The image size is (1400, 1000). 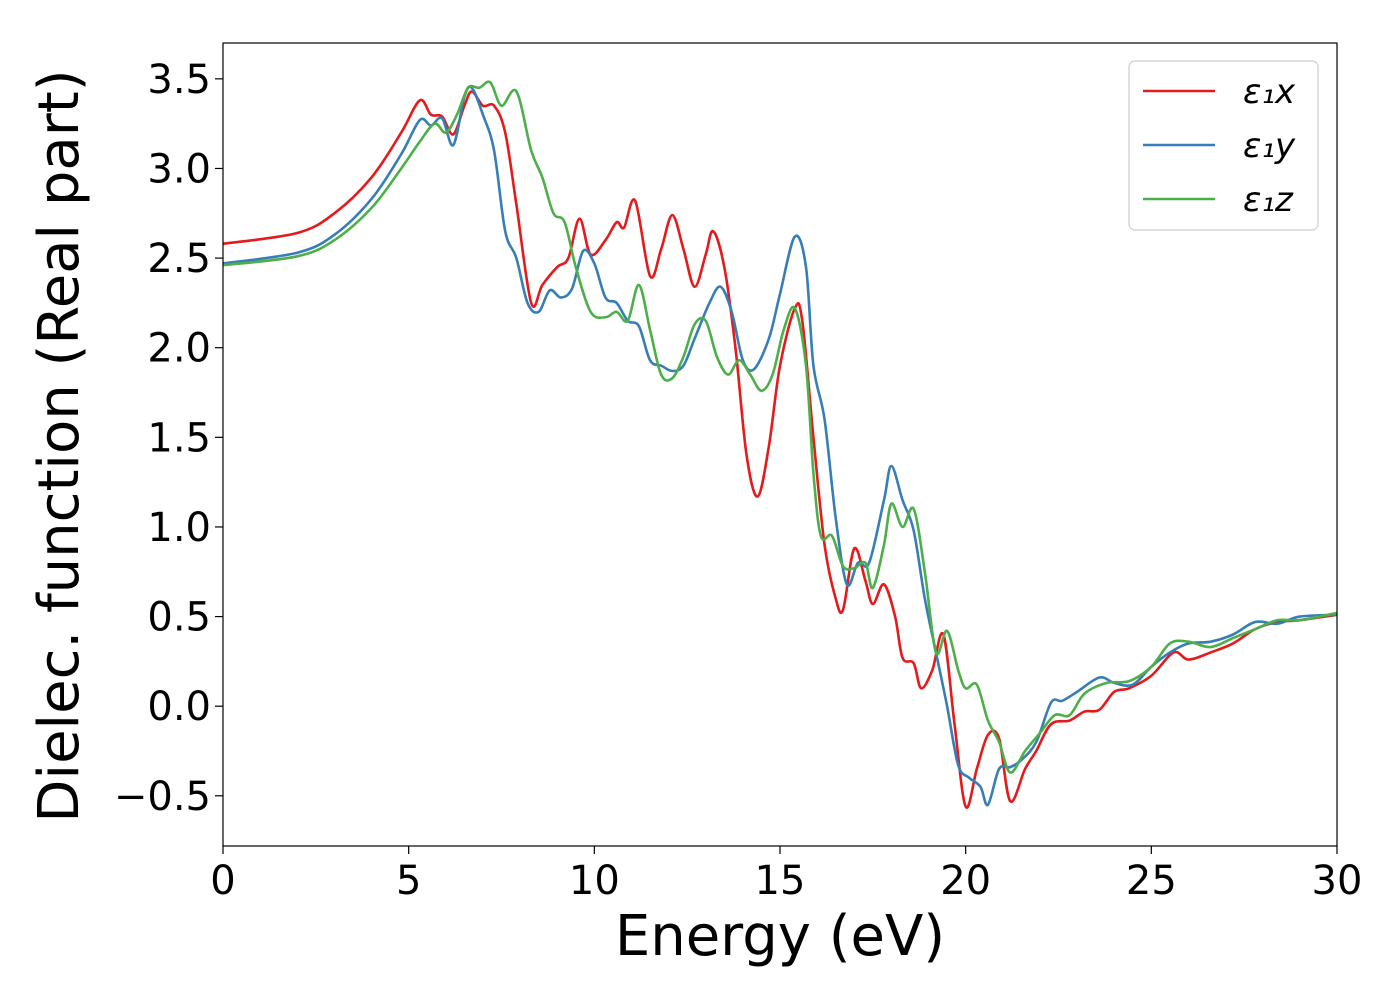 What do you see at coordinates (1269, 92) in the screenshot?
I see `legend-label-1: ε₁x` at bounding box center [1269, 92].